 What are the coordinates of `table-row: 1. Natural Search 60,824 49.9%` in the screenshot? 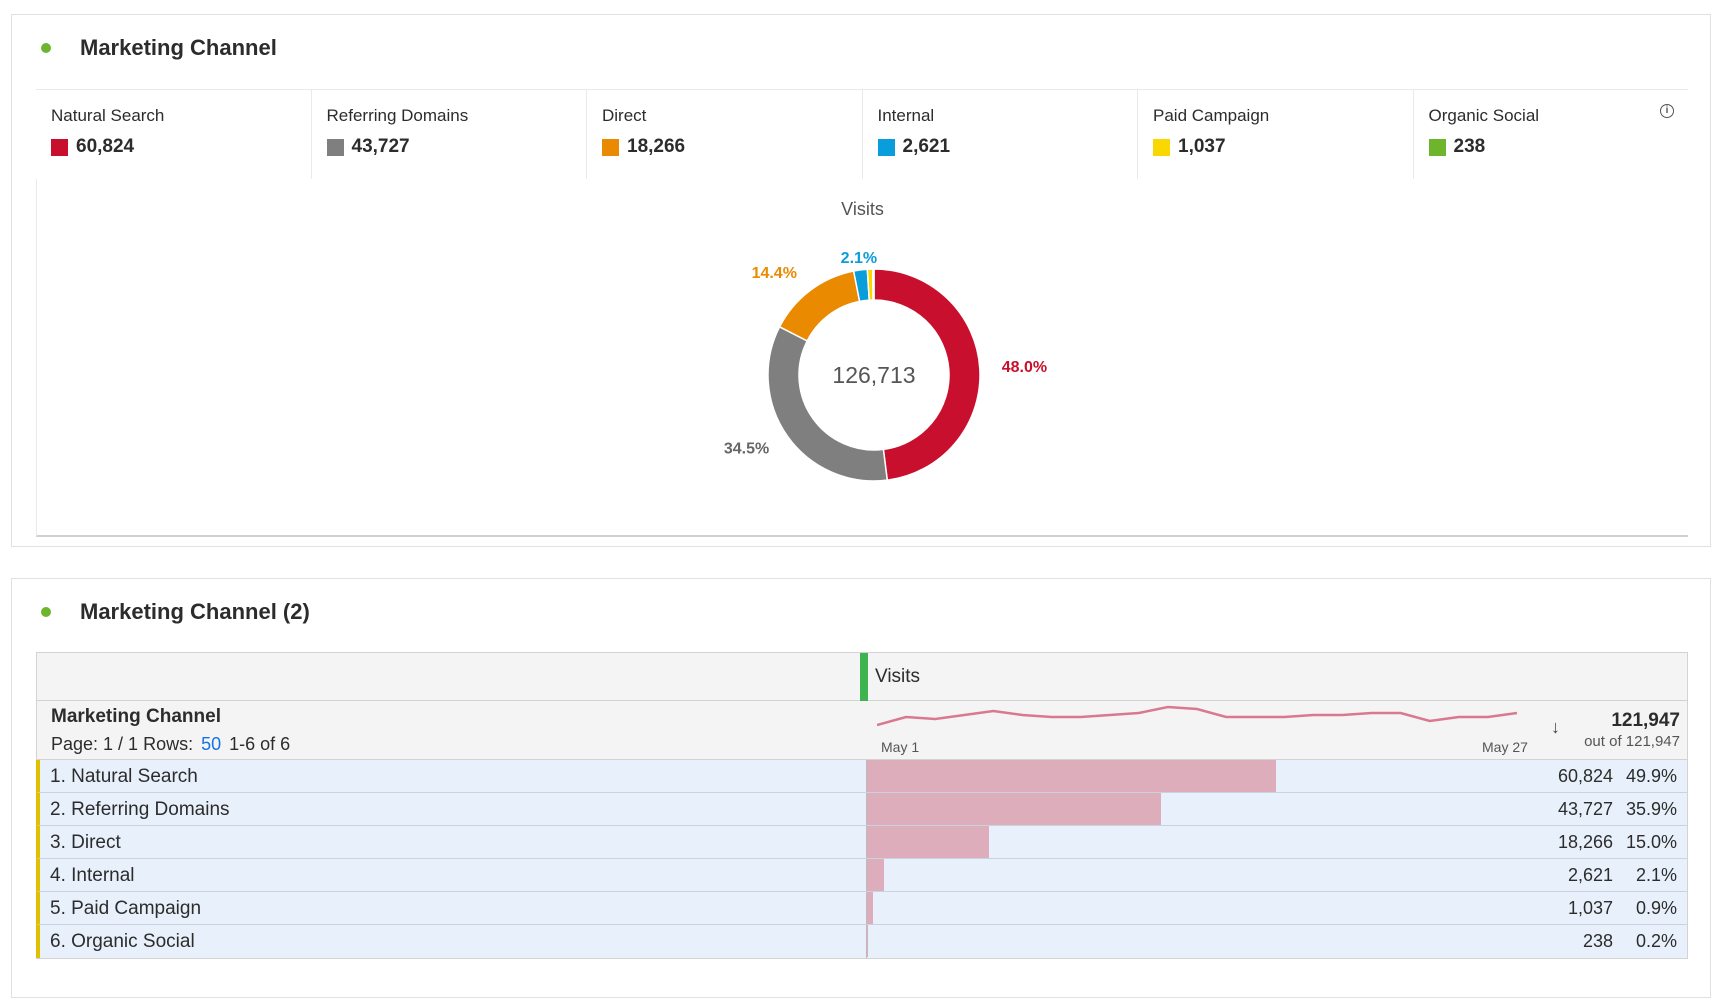 It's located at (861, 776).